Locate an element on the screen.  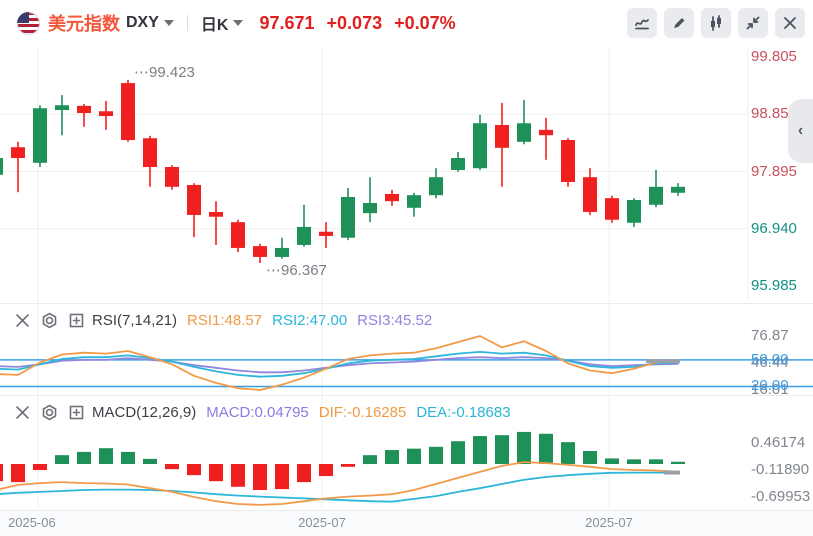
candlestick-icon is located at coordinates (716, 23).